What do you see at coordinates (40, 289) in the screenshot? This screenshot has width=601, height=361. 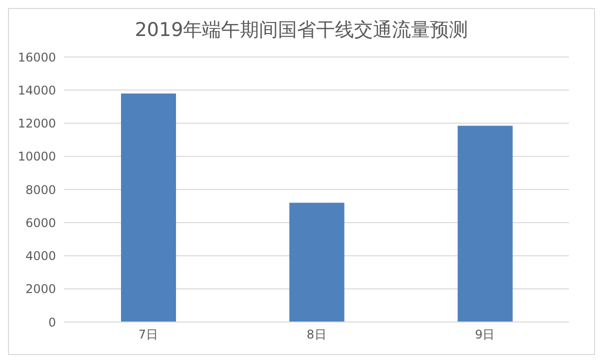 I see `y-tick-label: 2000` at bounding box center [40, 289].